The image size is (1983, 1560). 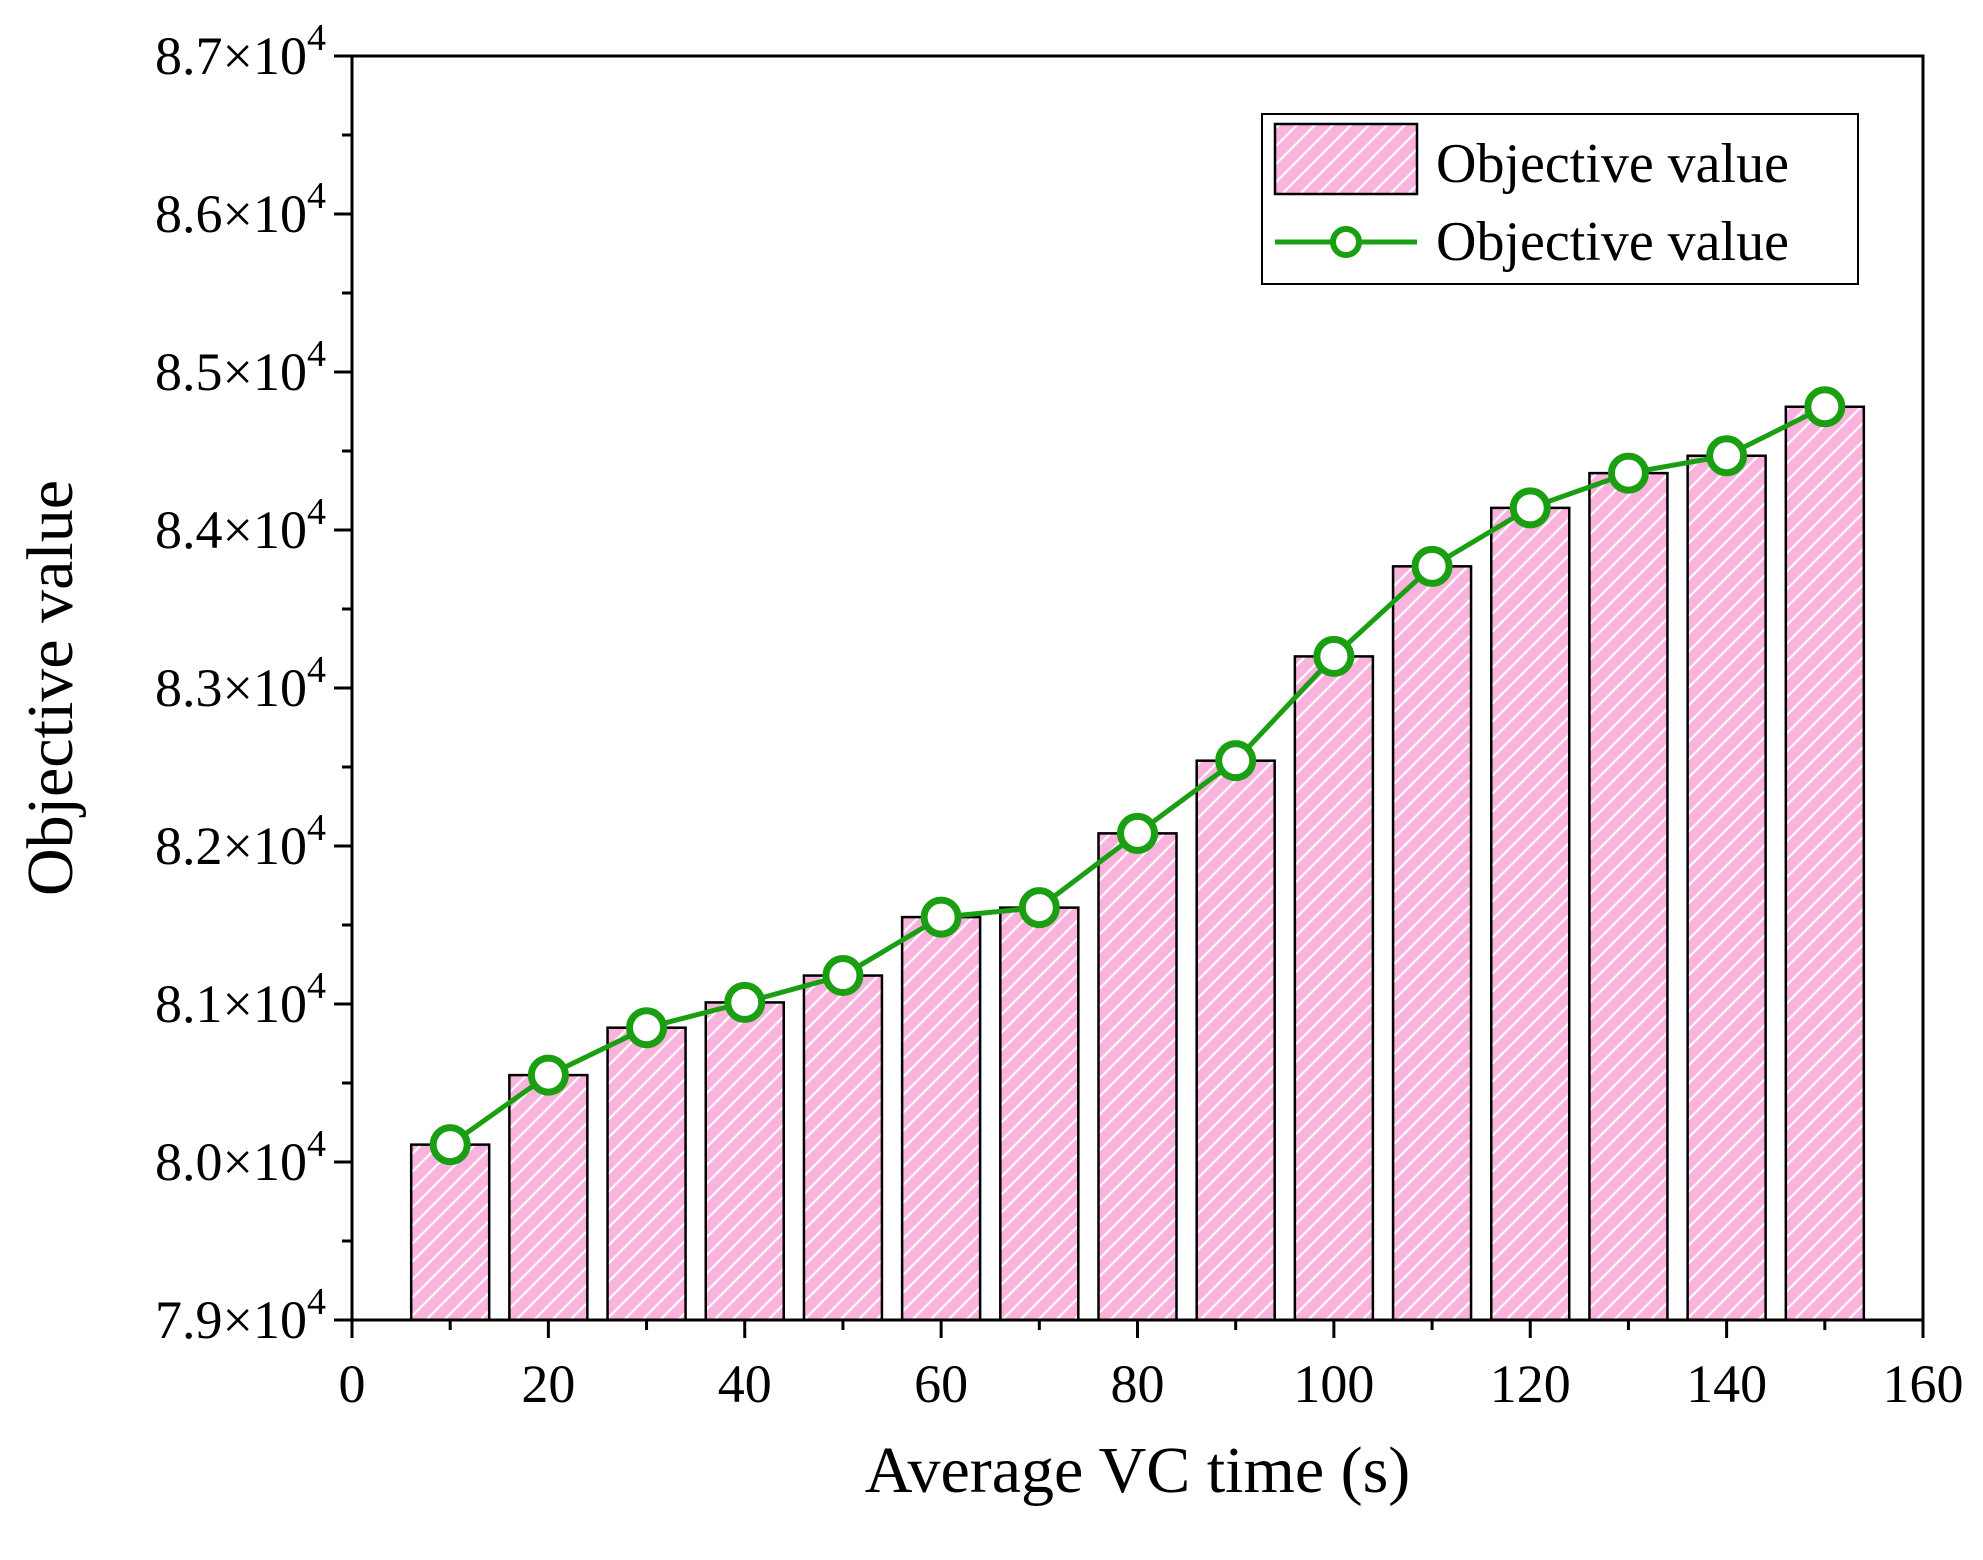 I want to click on y-tick-label: 8.4×10⁴, so click(x=240, y=525).